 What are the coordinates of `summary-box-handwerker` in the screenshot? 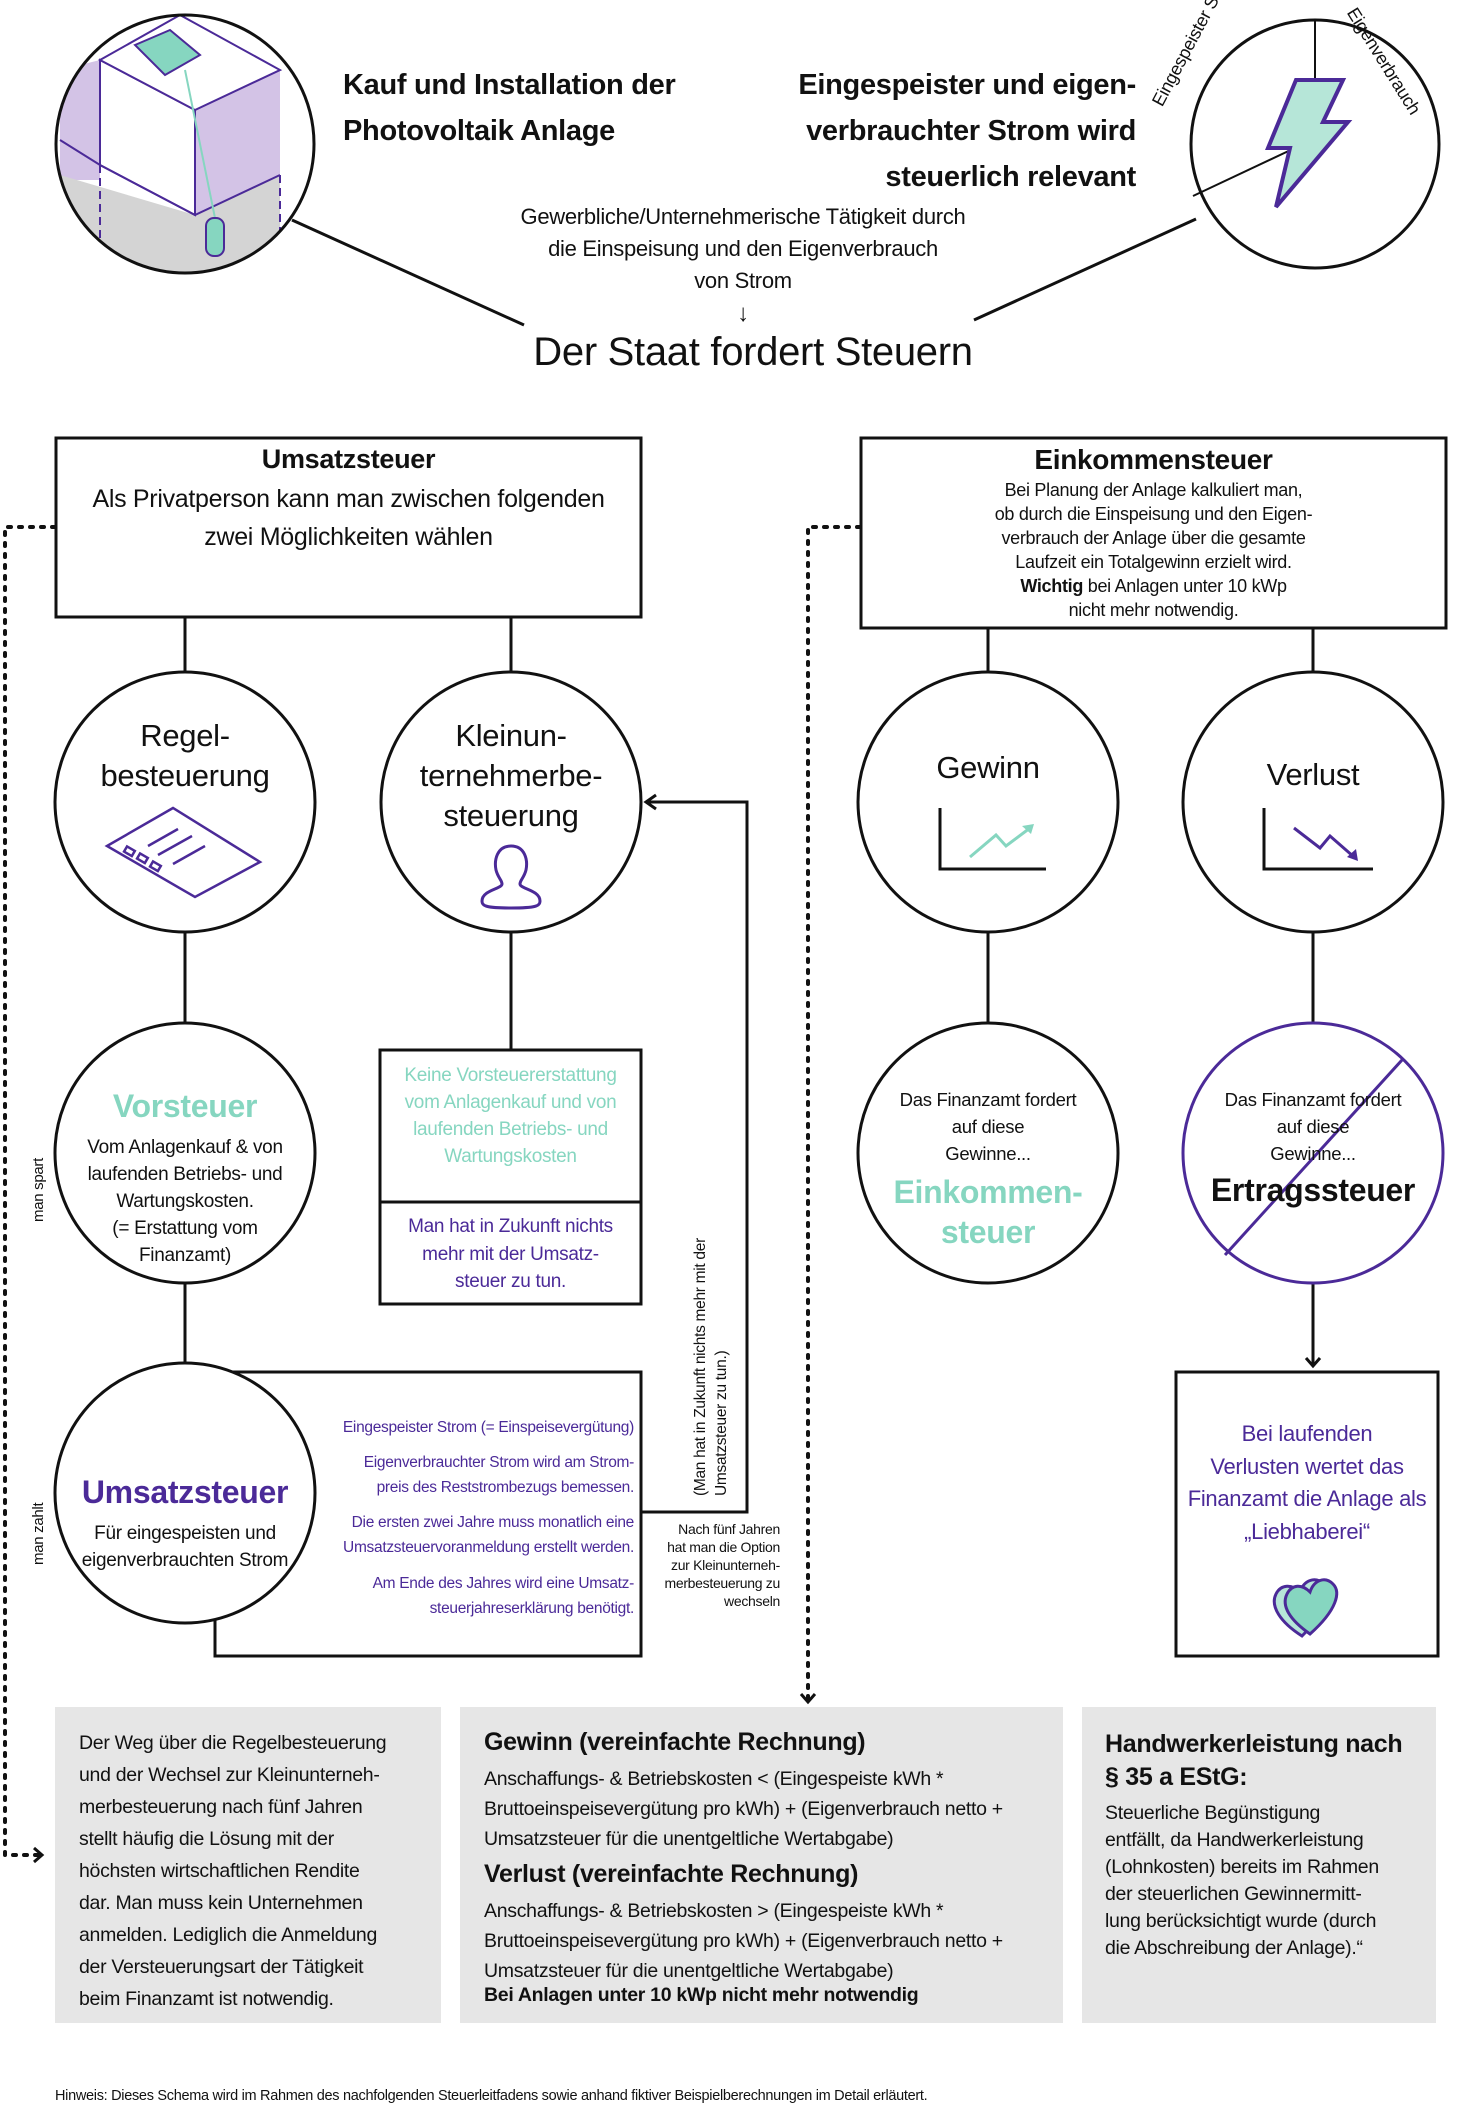 It's located at (1259, 1865).